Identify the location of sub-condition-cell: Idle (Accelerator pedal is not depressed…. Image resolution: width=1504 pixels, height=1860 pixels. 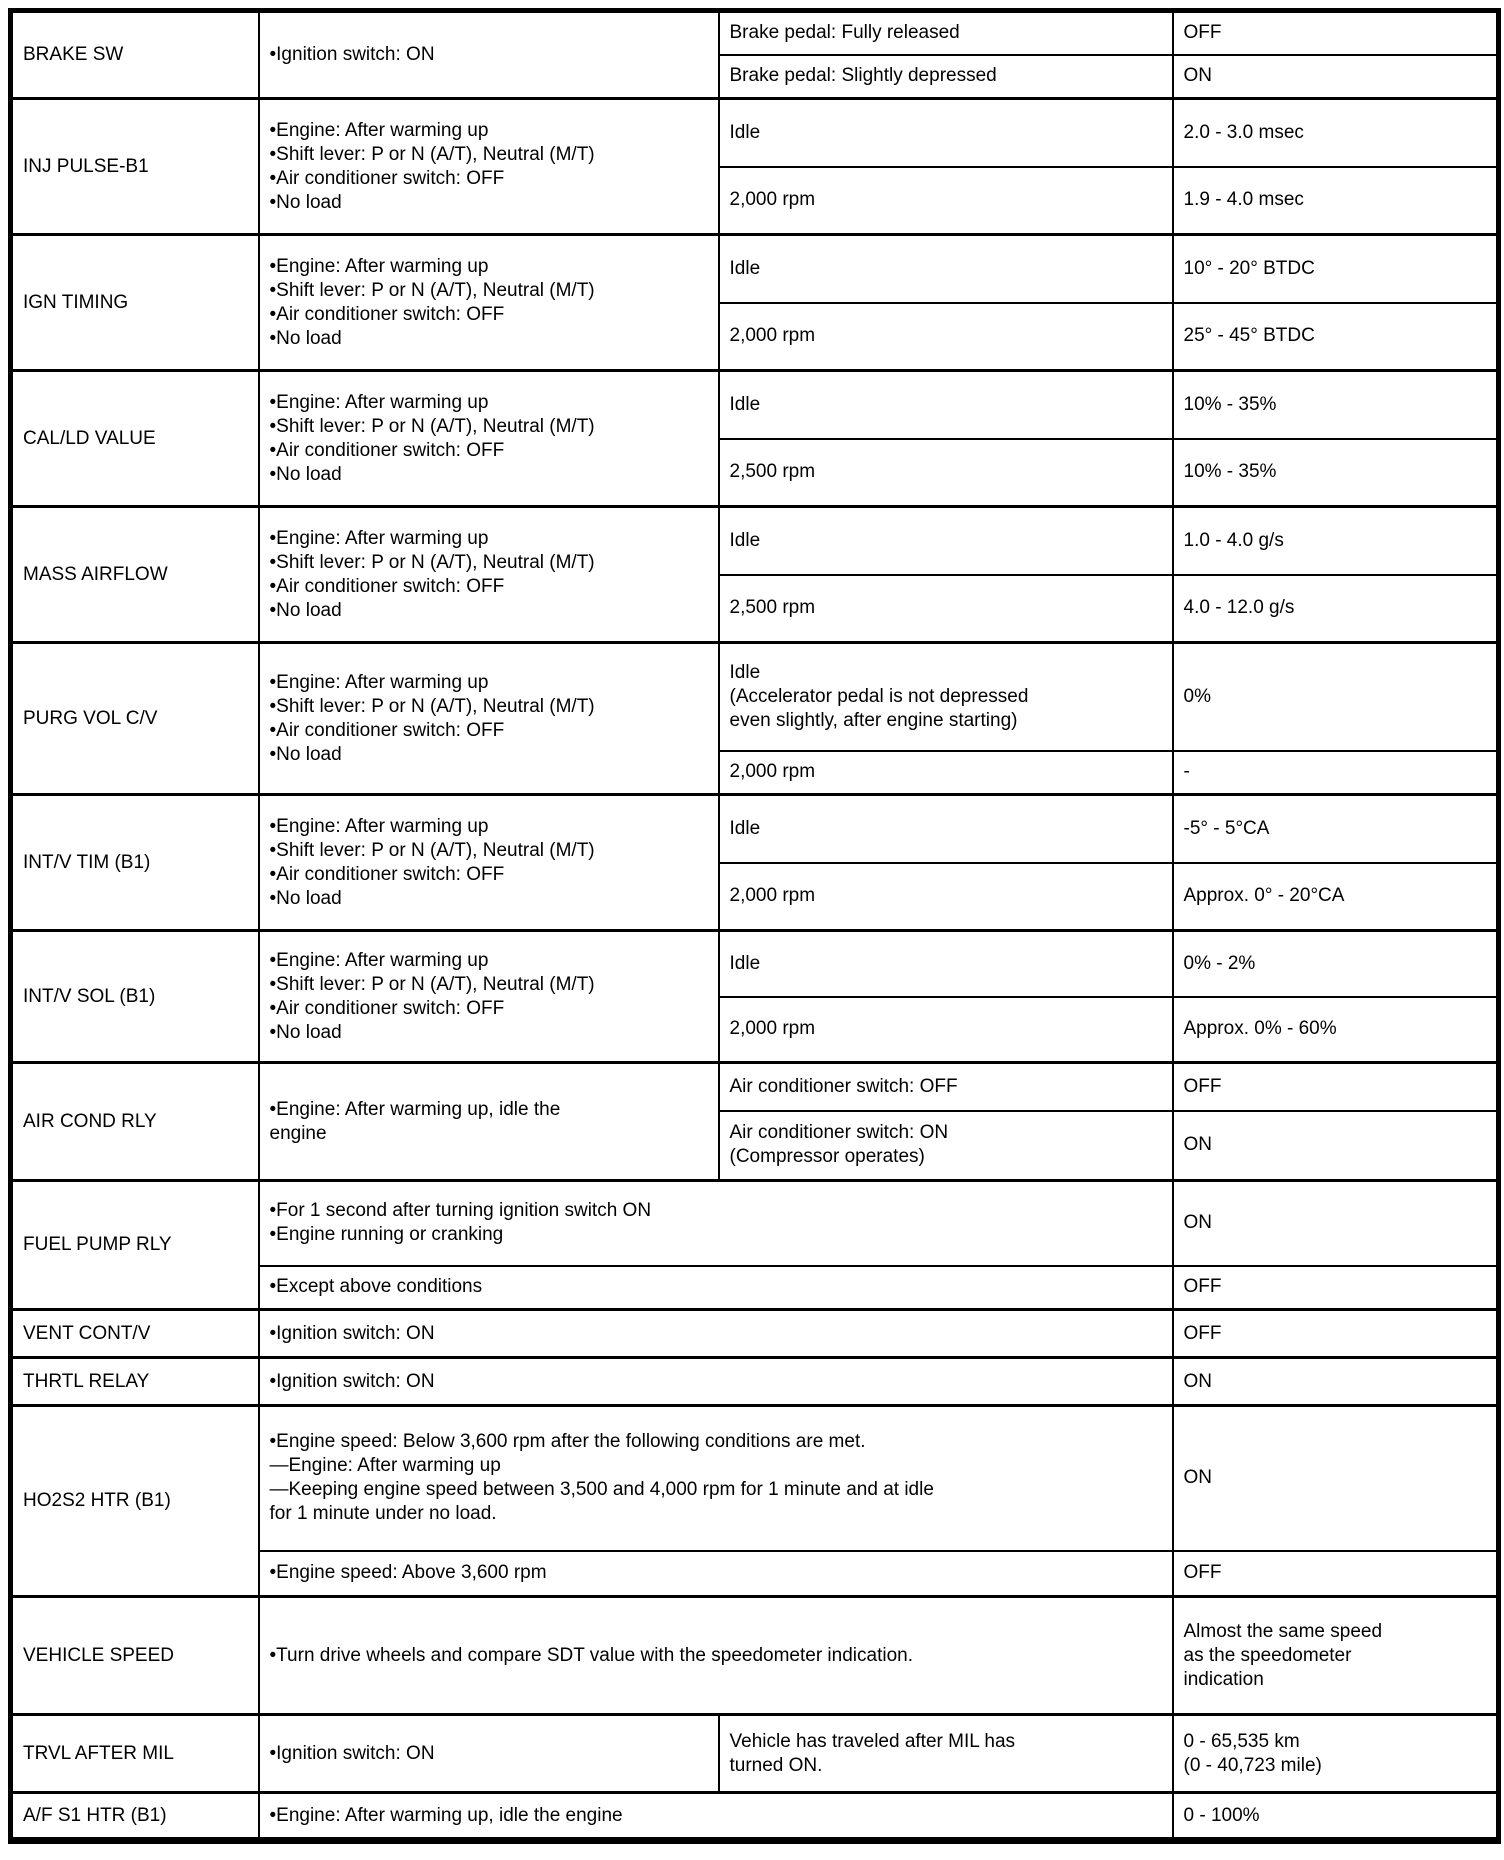
(945, 696).